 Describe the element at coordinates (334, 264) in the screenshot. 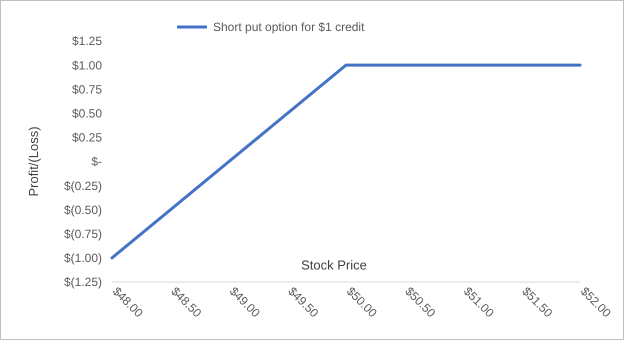

I see `x-axis-title: Stock Price` at that location.